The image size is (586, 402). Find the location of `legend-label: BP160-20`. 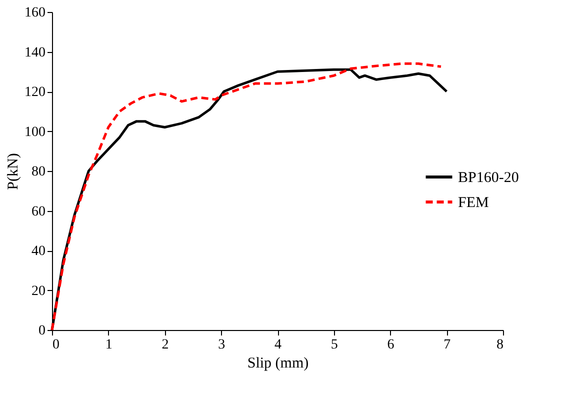

legend-label: BP160-20 is located at coordinates (488, 178).